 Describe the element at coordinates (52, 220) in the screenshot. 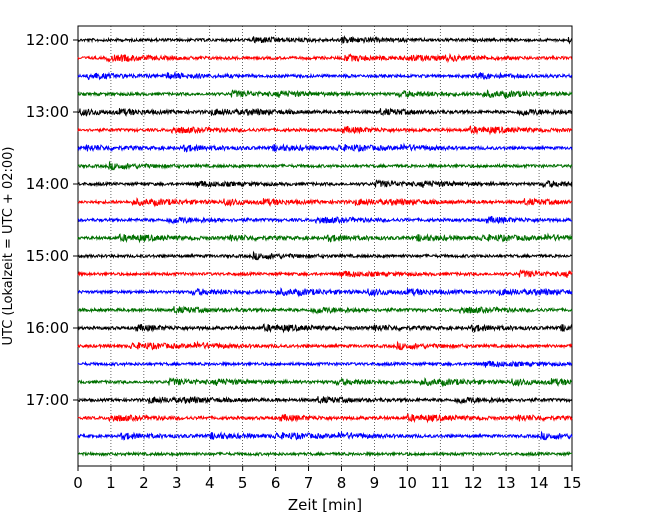

I see `y-axis: 12:00 13:00 14:00 15:00 16:00 17:00` at that location.